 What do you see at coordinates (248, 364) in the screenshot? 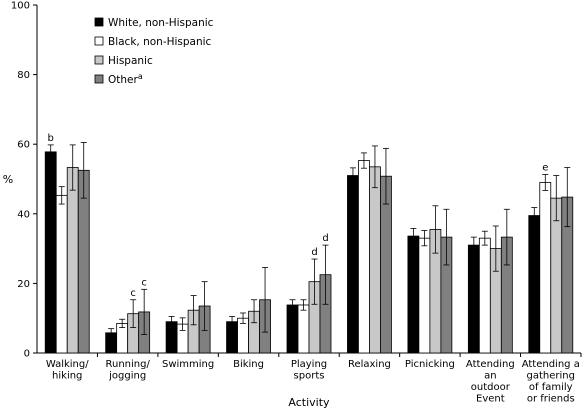
I see `x-tick-label: Biking` at bounding box center [248, 364].